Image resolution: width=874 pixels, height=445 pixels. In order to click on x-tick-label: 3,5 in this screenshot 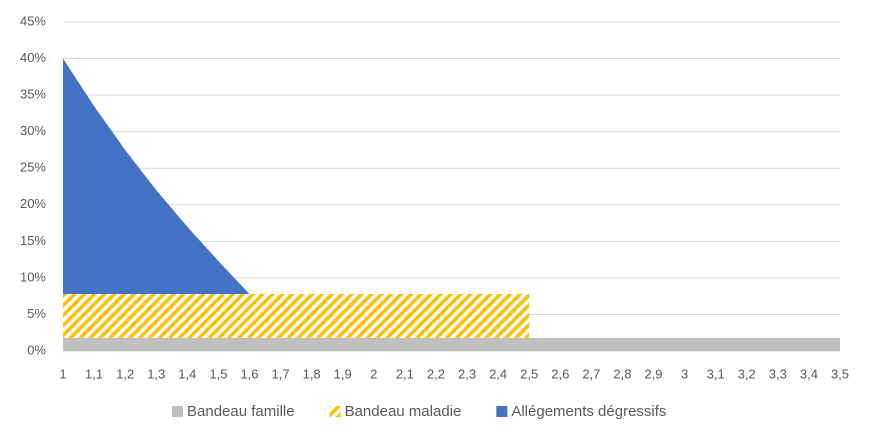, I will do `click(840, 373)`.